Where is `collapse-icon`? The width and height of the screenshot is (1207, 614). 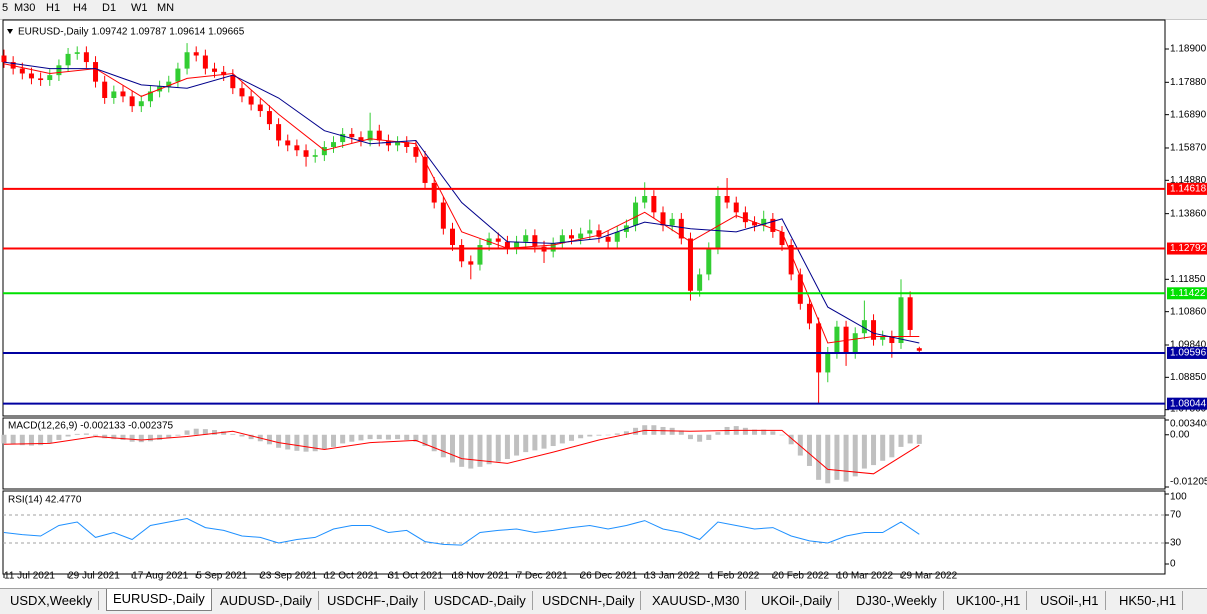 collapse-icon is located at coordinates (10, 31).